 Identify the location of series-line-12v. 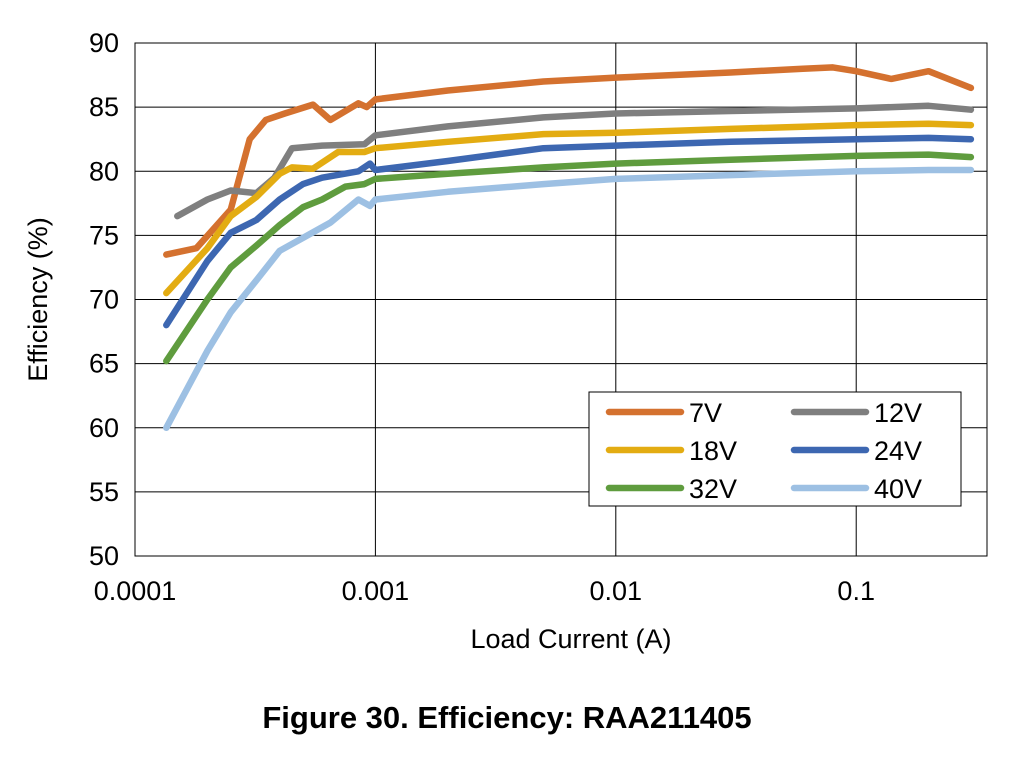
(574, 161).